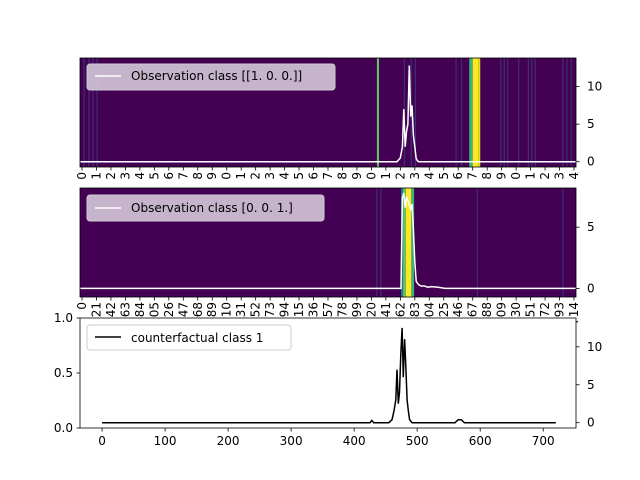 The image size is (640, 480). I want to click on panel-middle-legend: Observation class [0. 0. 1.], so click(205, 208).